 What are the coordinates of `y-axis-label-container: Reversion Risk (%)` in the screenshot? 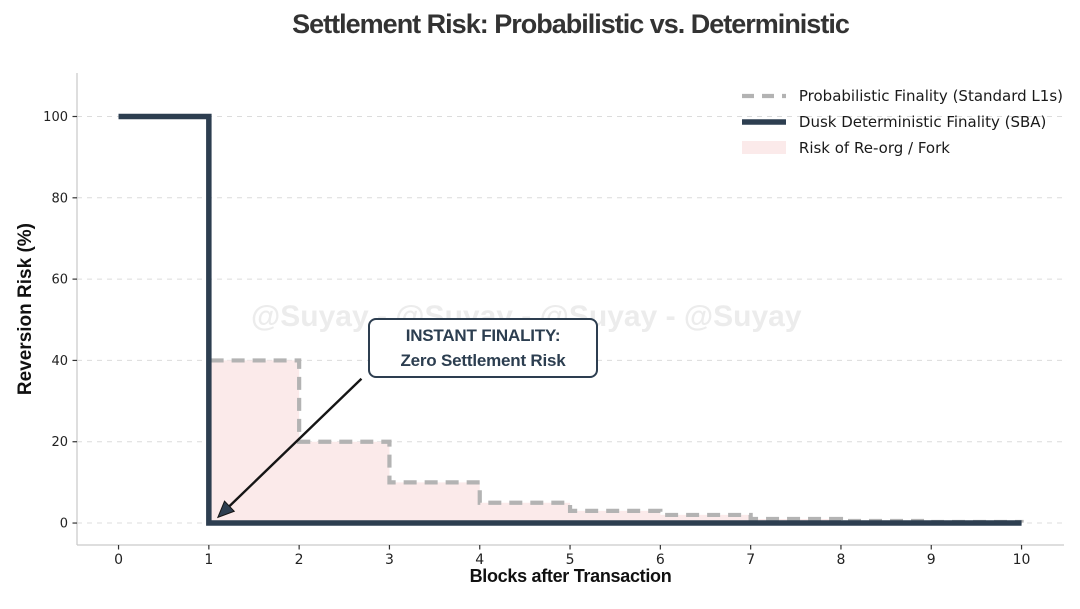 It's located at (26, 309).